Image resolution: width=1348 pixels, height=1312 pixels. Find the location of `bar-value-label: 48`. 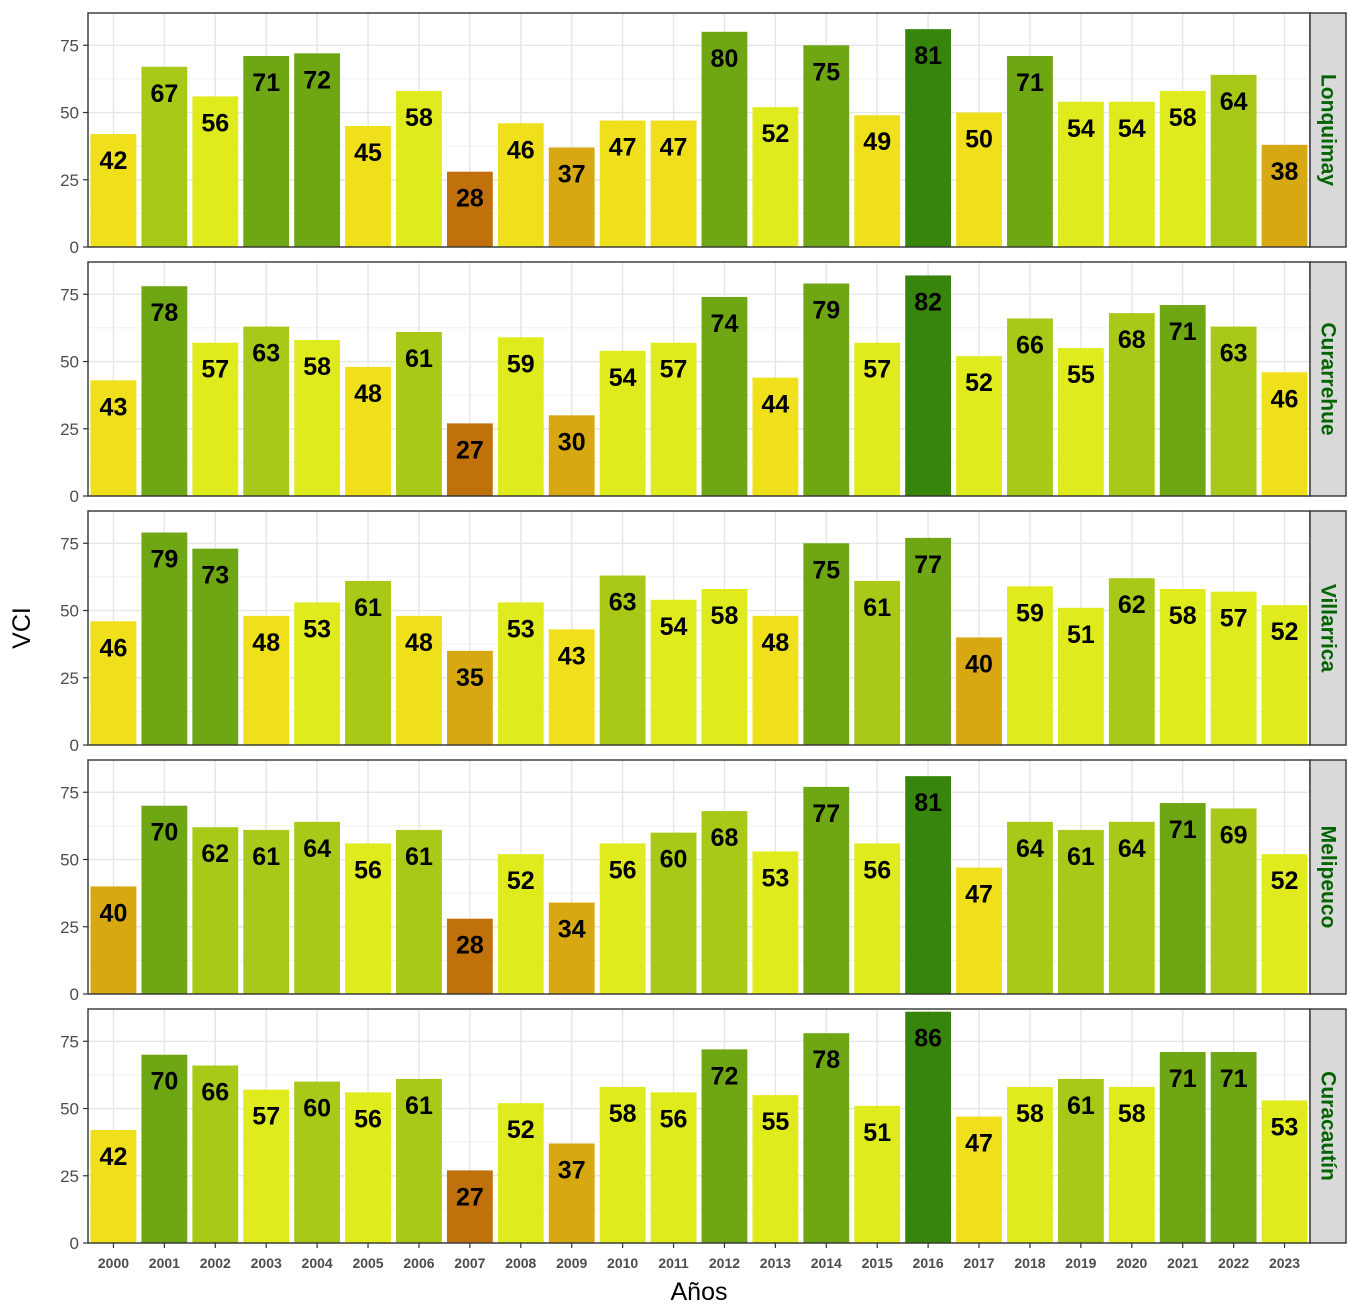

bar-value-label: 48 is located at coordinates (368, 394).